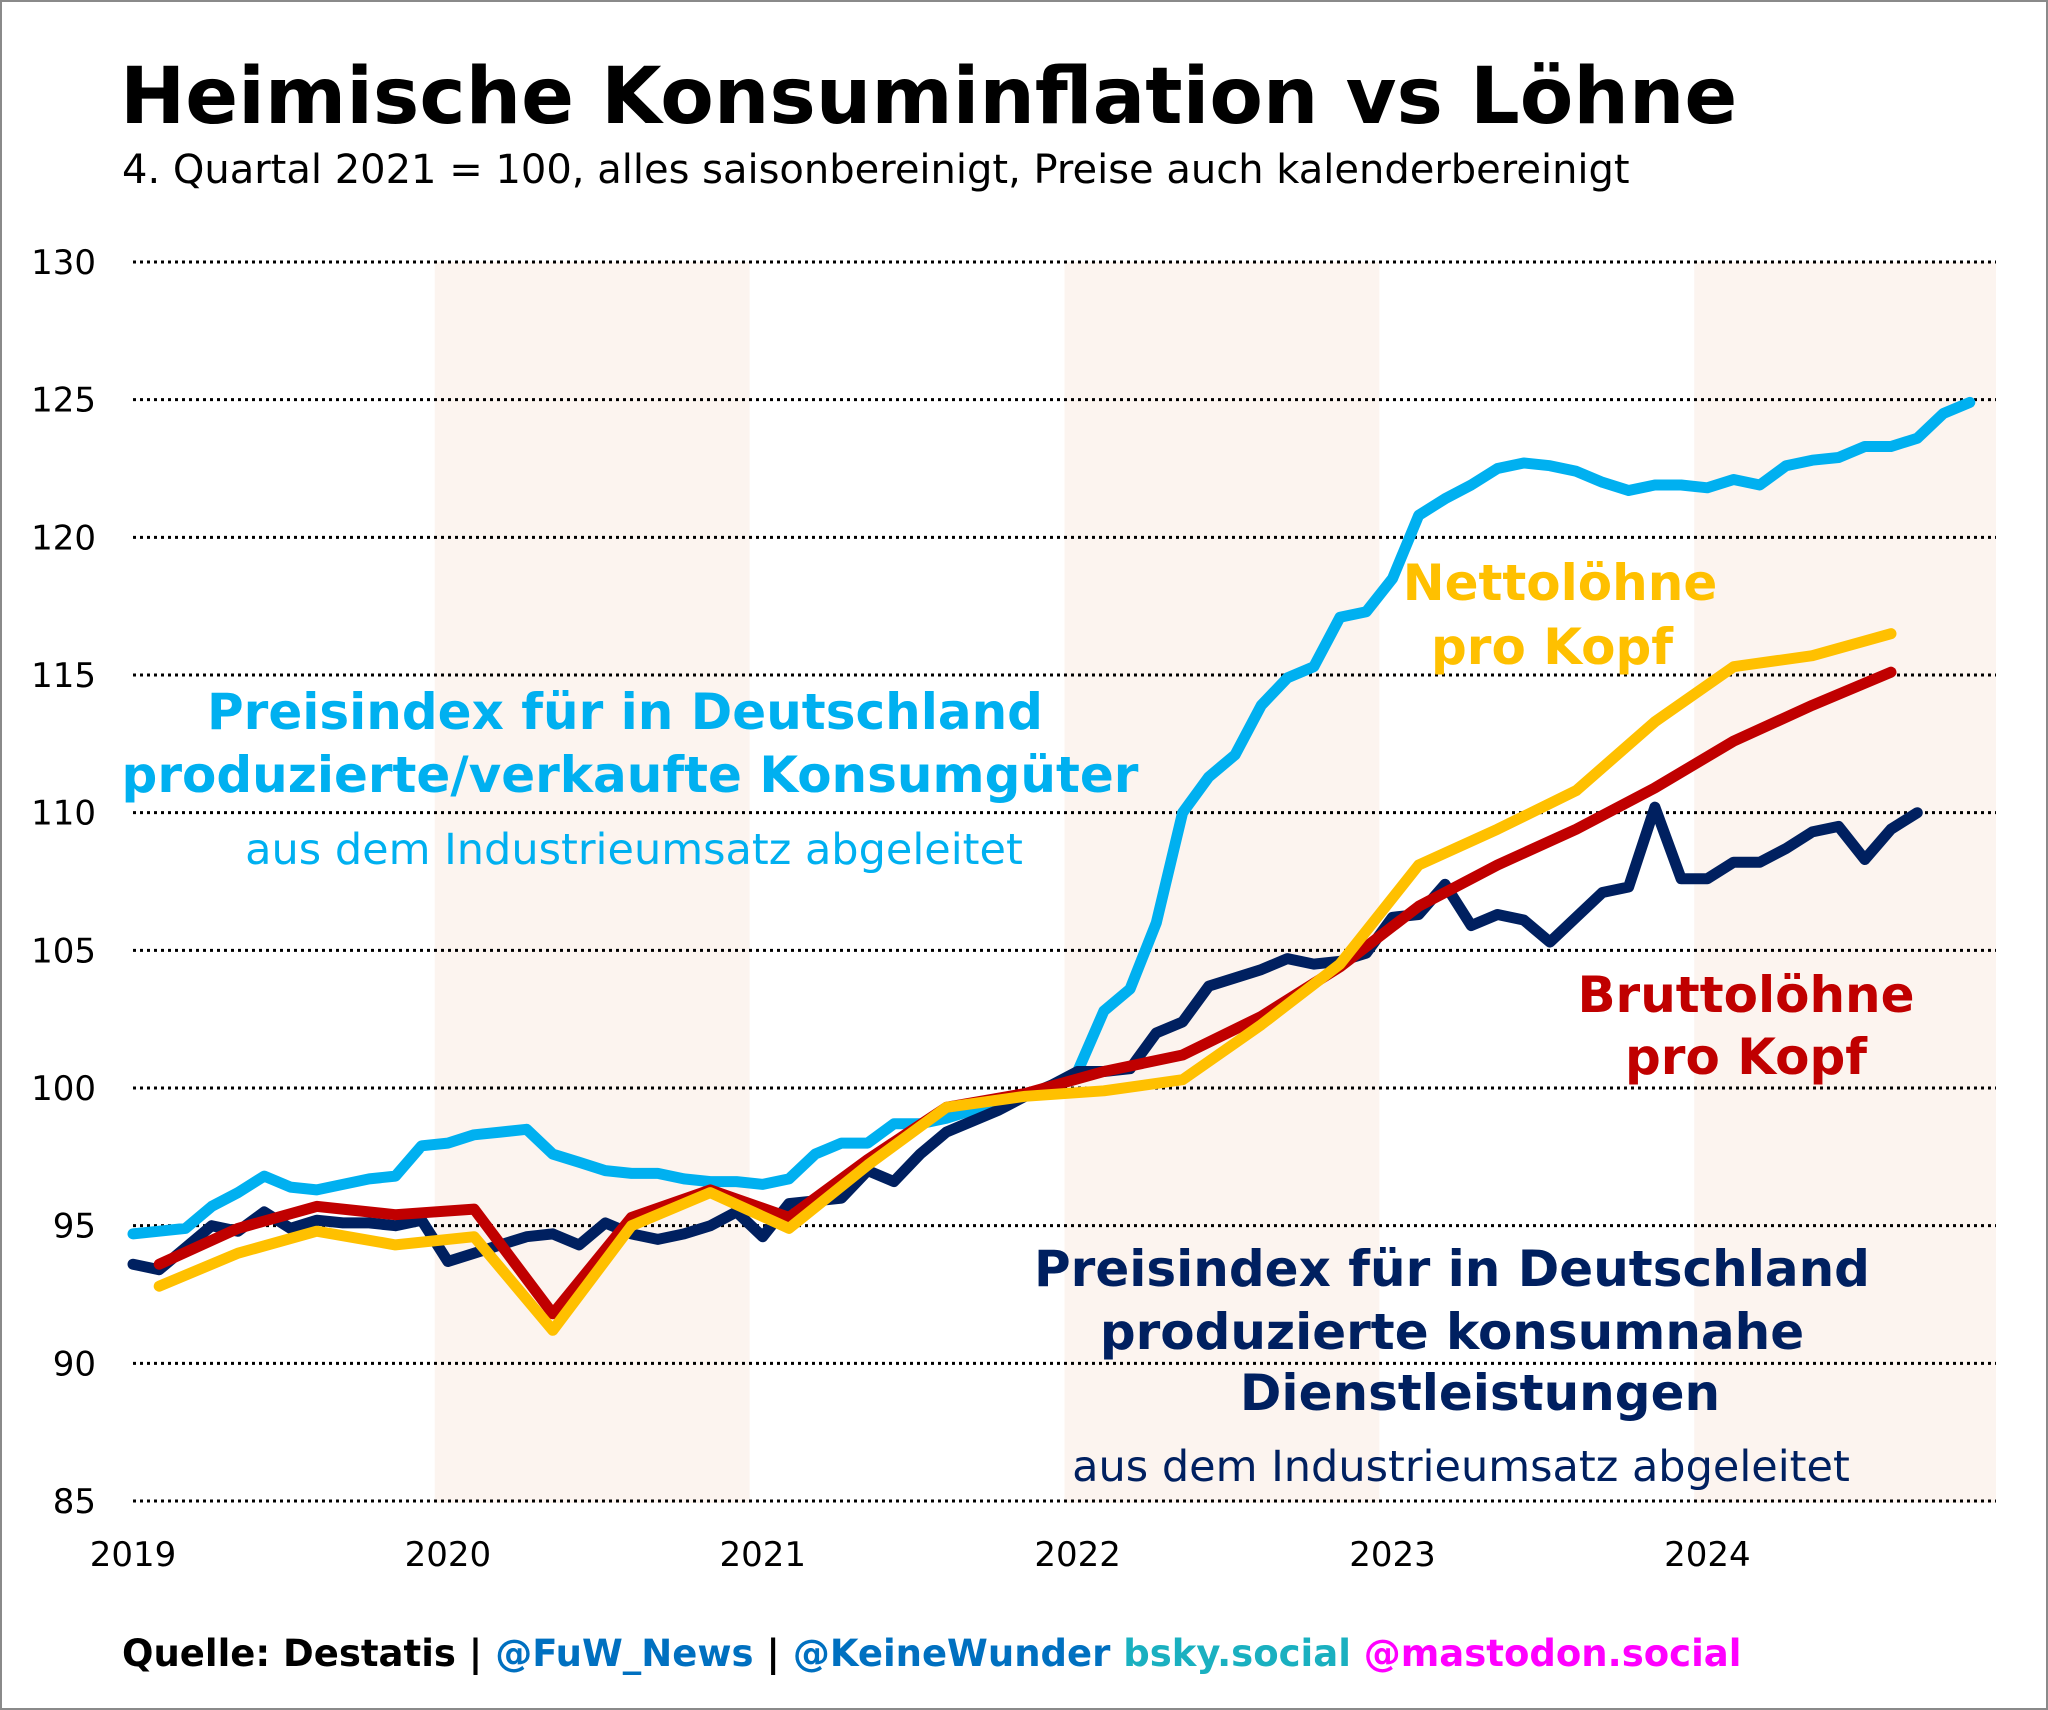 This screenshot has height=1710, width=2048. Describe the element at coordinates (1746, 1057) in the screenshot. I see `annotation-gross-wages-line2: pro Kopf` at that location.